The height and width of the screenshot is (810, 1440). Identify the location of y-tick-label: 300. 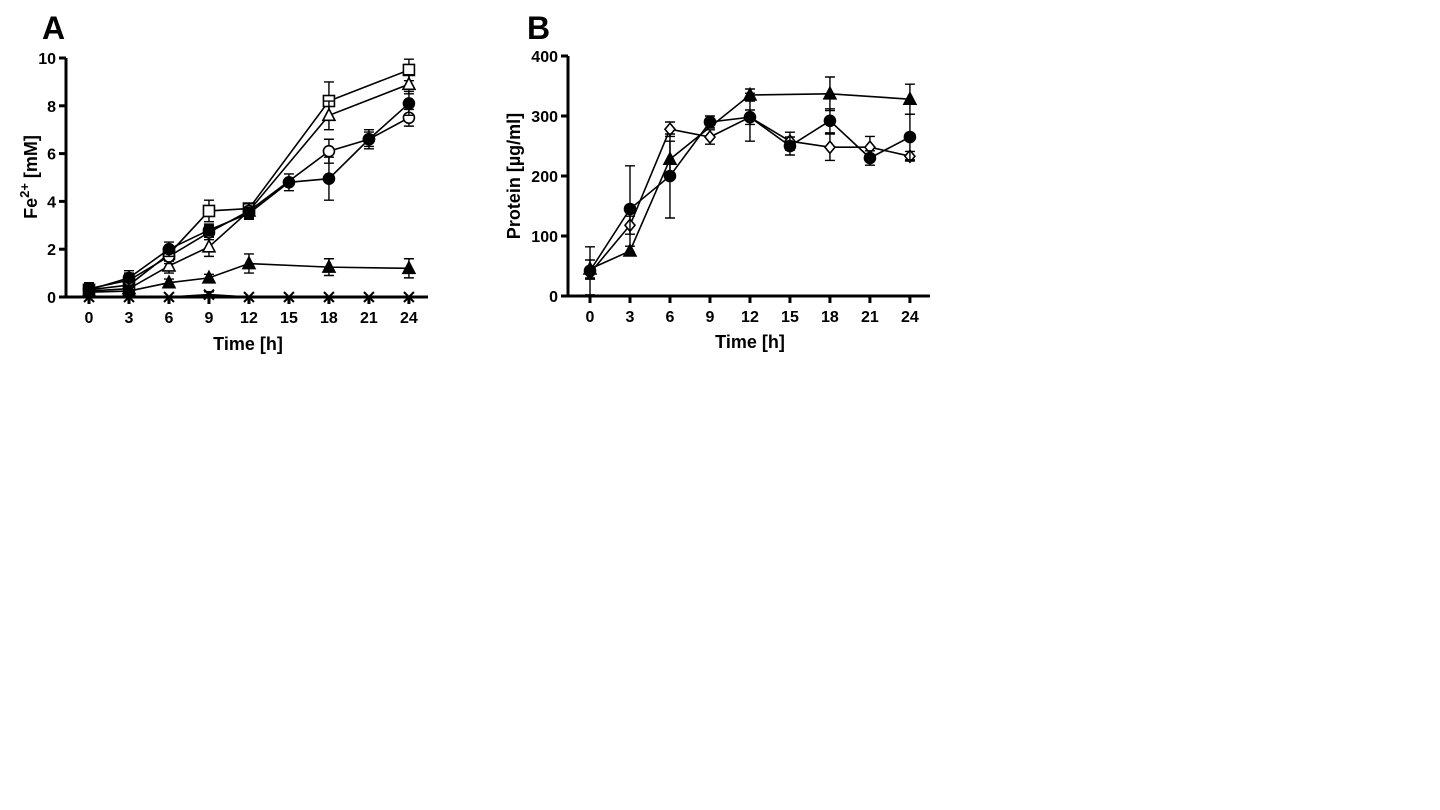
(544, 117).